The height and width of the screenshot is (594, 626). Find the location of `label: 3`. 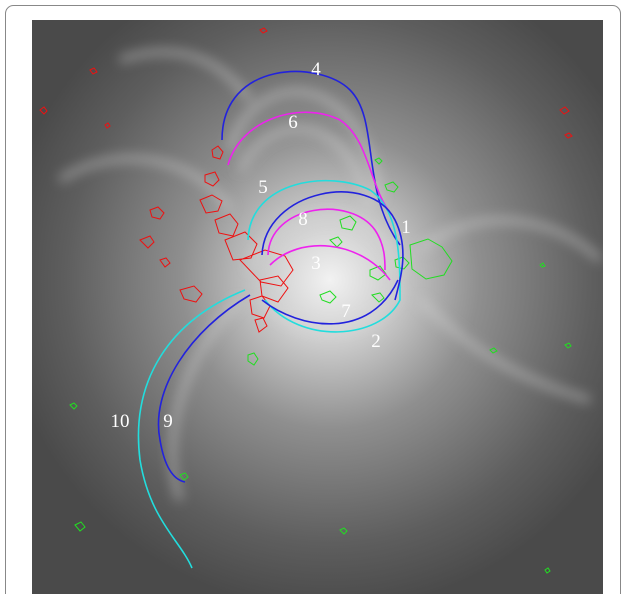

label: 3 is located at coordinates (316, 263).